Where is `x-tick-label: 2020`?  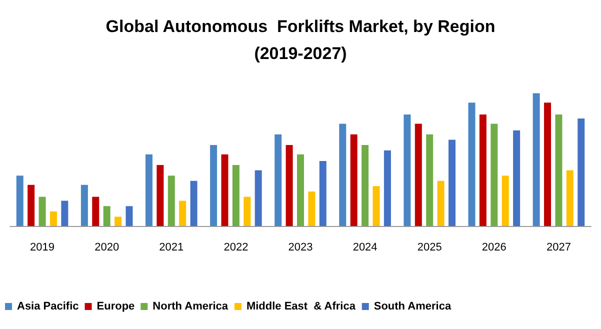
x-tick-label: 2020 is located at coordinates (107, 248).